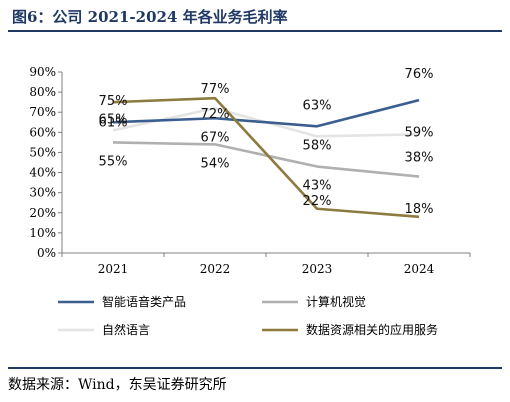 This screenshot has height=402, width=510. I want to click on data-label: 61%, so click(113, 122).